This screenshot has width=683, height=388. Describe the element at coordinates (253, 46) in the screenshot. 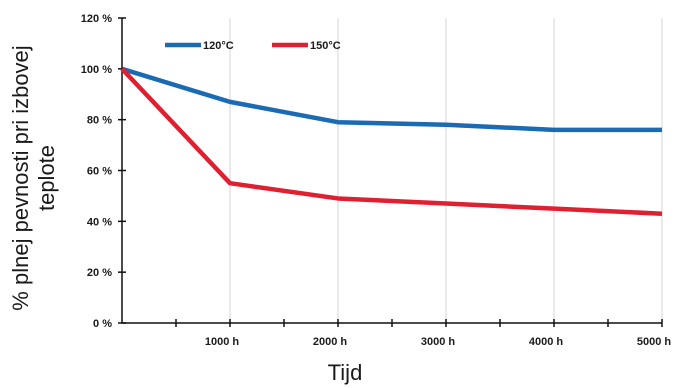

I see `legend: 120°C 150°C` at that location.